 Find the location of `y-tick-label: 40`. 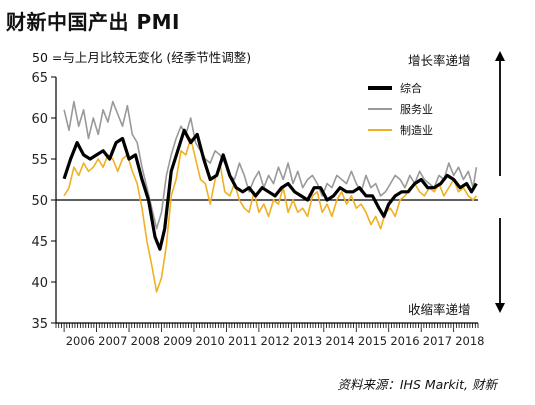

y-tick-label: 40 is located at coordinates (39, 283).